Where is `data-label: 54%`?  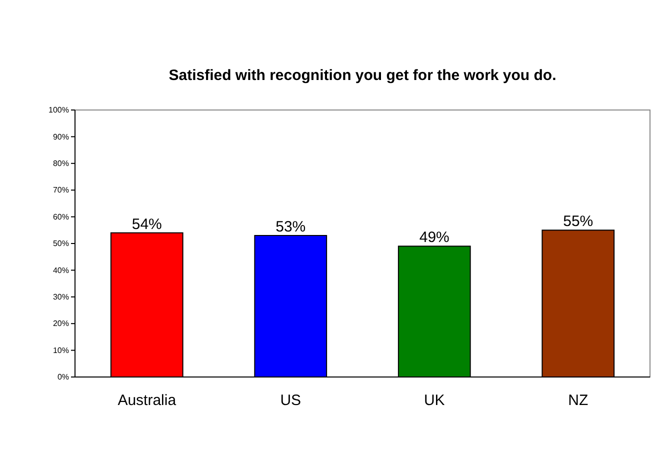 data-label: 54% is located at coordinates (147, 224).